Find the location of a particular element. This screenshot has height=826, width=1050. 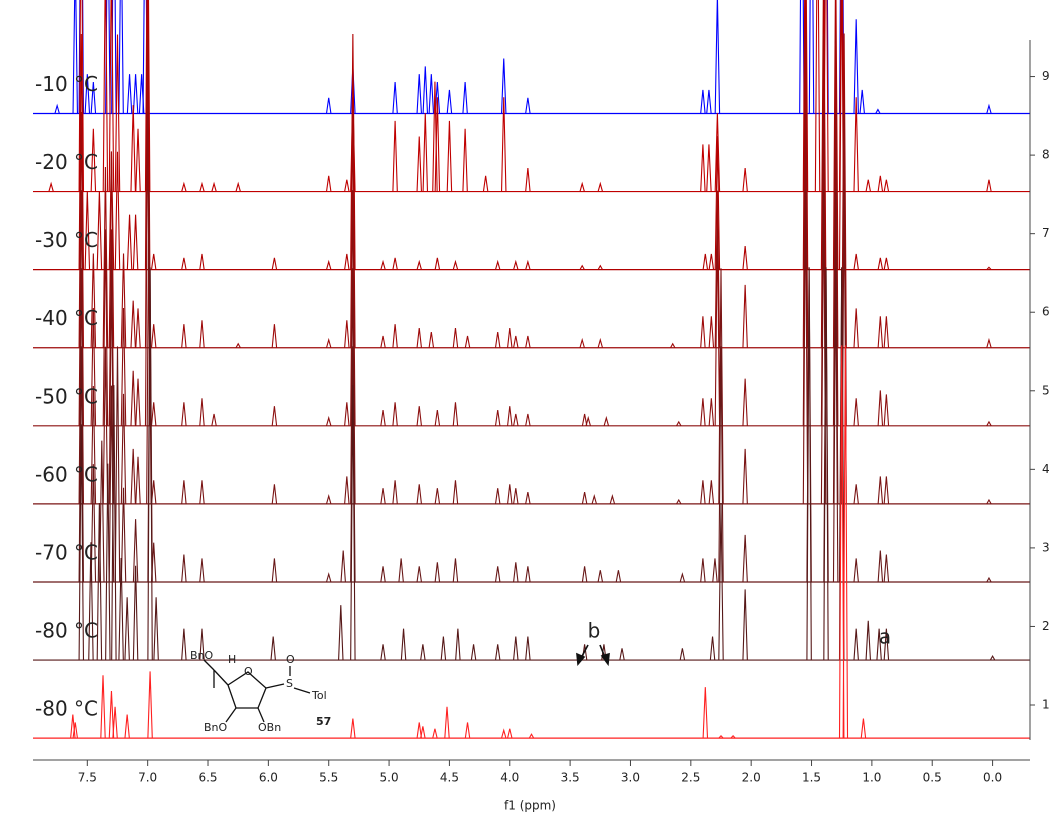

annotation: b is located at coordinates (594, 631).